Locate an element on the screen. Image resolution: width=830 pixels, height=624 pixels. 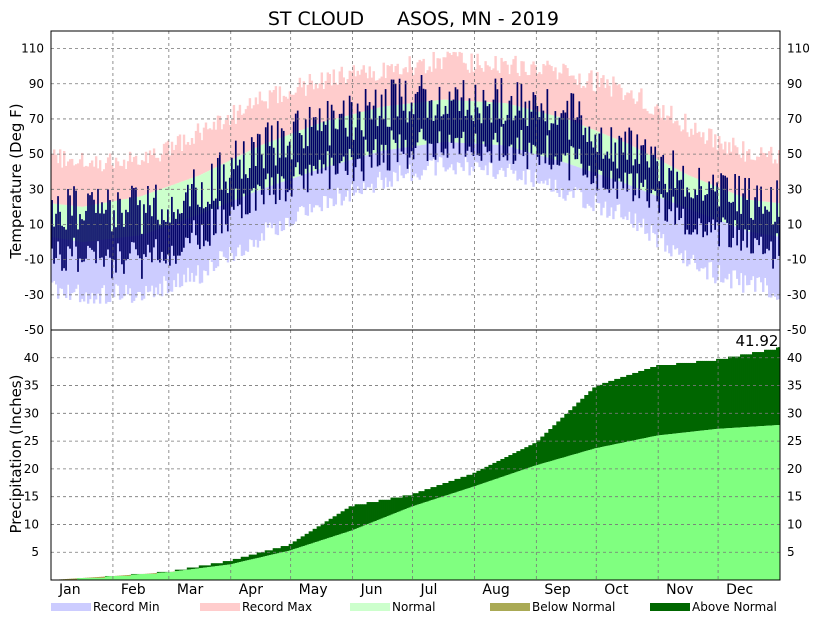
month-tick-label: Mar is located at coordinates (190, 590).